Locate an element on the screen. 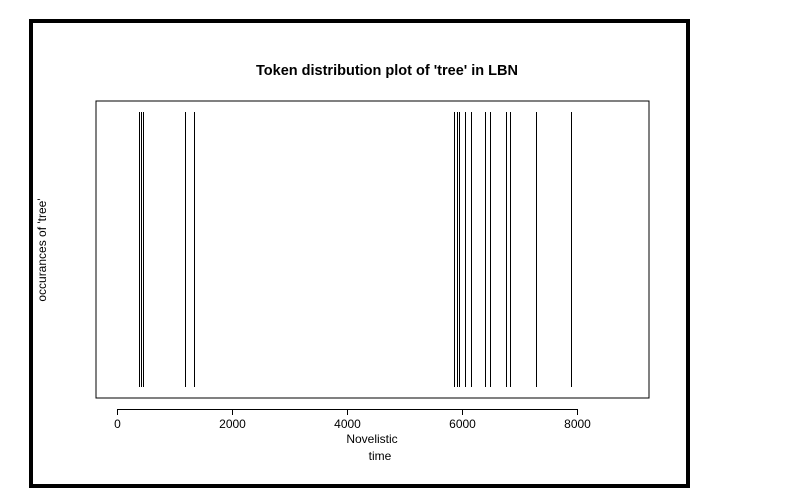  x-axis: 0 2000 4000 6000 8000 is located at coordinates (352, 420).